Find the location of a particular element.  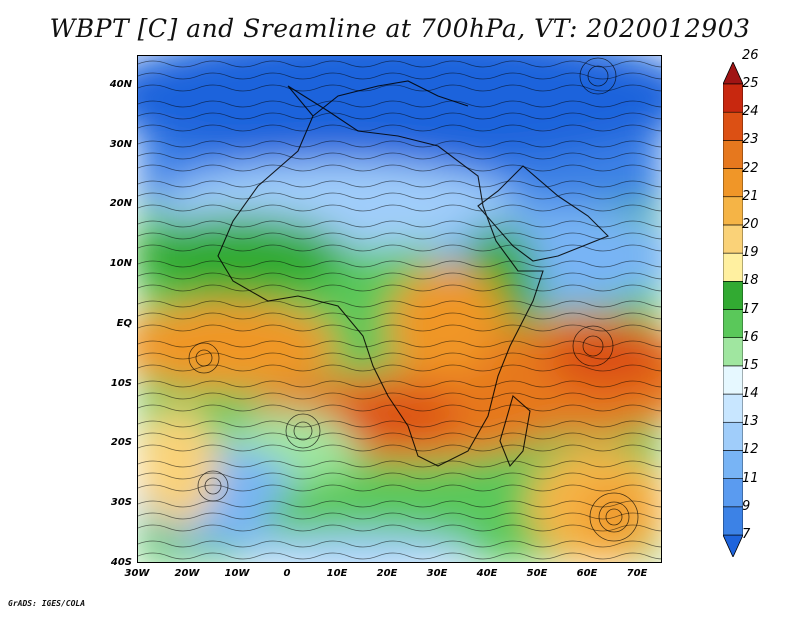

temperature-colorbar is located at coordinates (733, 309).